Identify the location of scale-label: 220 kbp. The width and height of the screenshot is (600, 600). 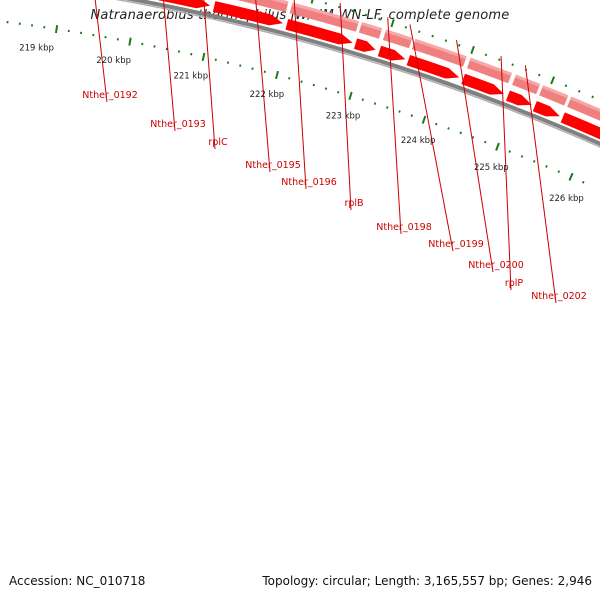
(113, 61).